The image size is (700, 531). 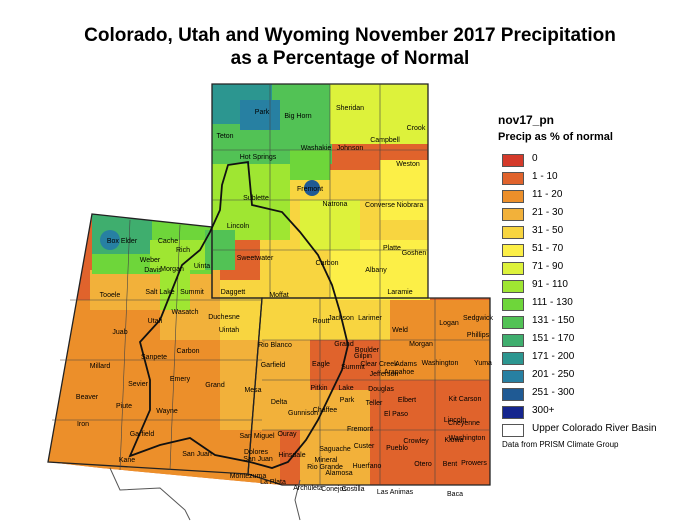 What do you see at coordinates (183, 250) in the screenshot?
I see `county-label: Rich` at bounding box center [183, 250].